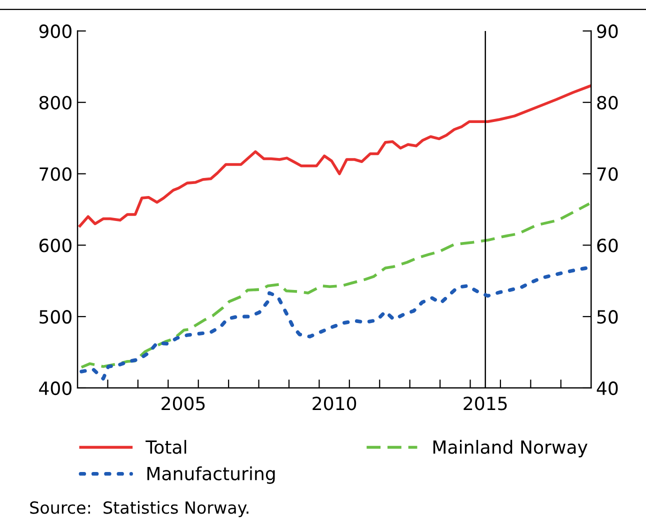 This screenshot has height=525, width=646. I want to click on x-tick-label: 2010, so click(334, 403).